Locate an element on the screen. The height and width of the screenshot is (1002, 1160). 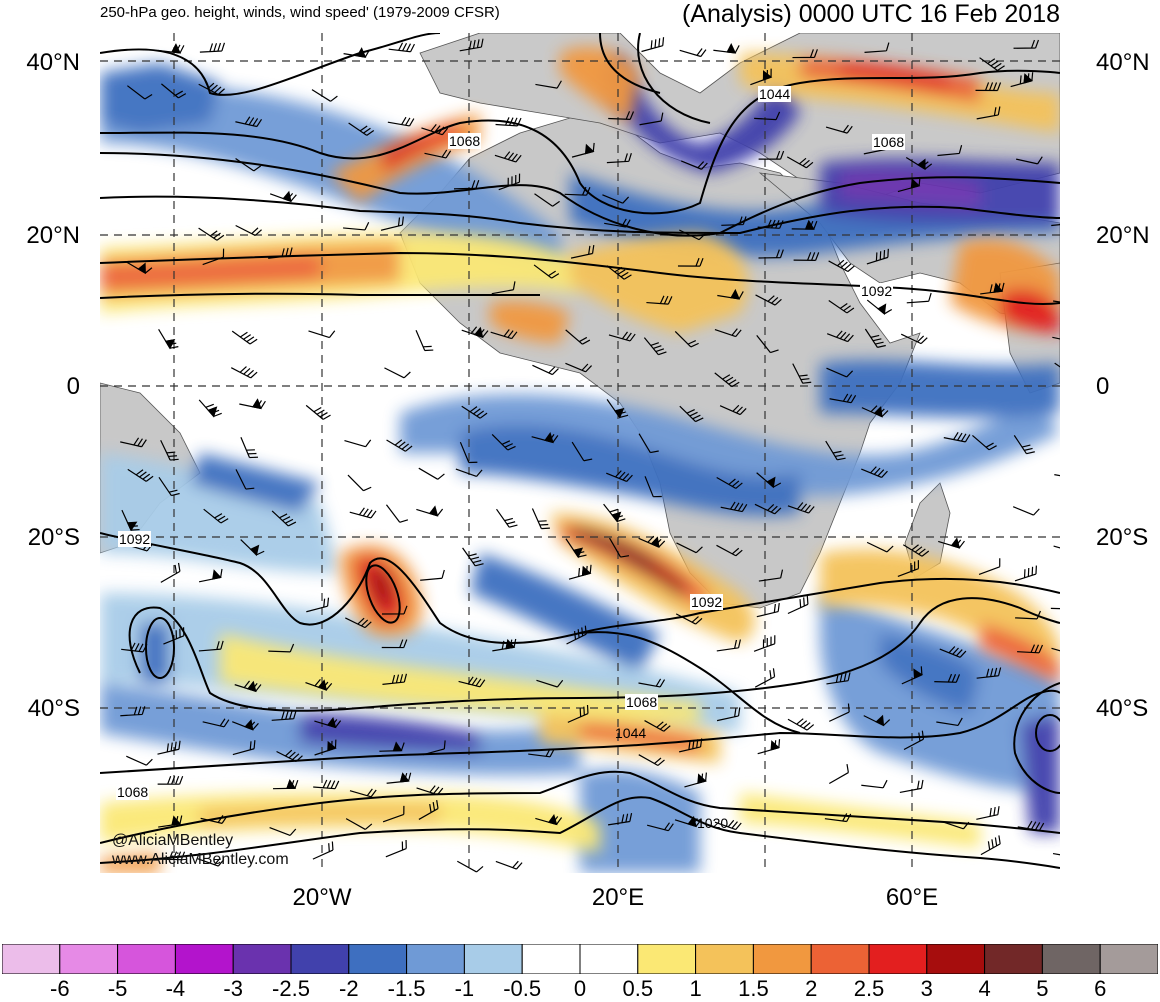
contour-label: 1068 is located at coordinates (133, 792).